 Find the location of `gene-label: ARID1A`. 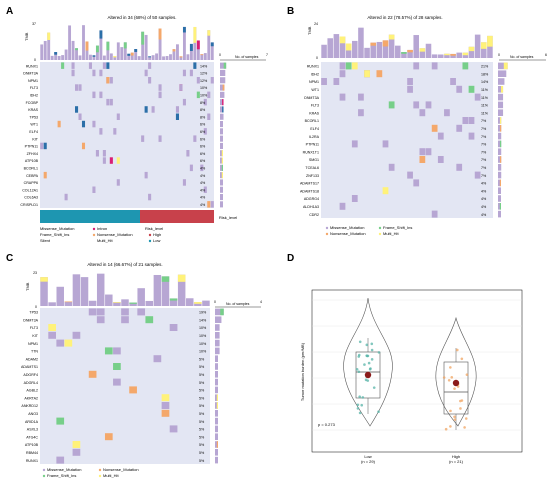

gene-label: ARID1A is located at coordinates (32, 422).